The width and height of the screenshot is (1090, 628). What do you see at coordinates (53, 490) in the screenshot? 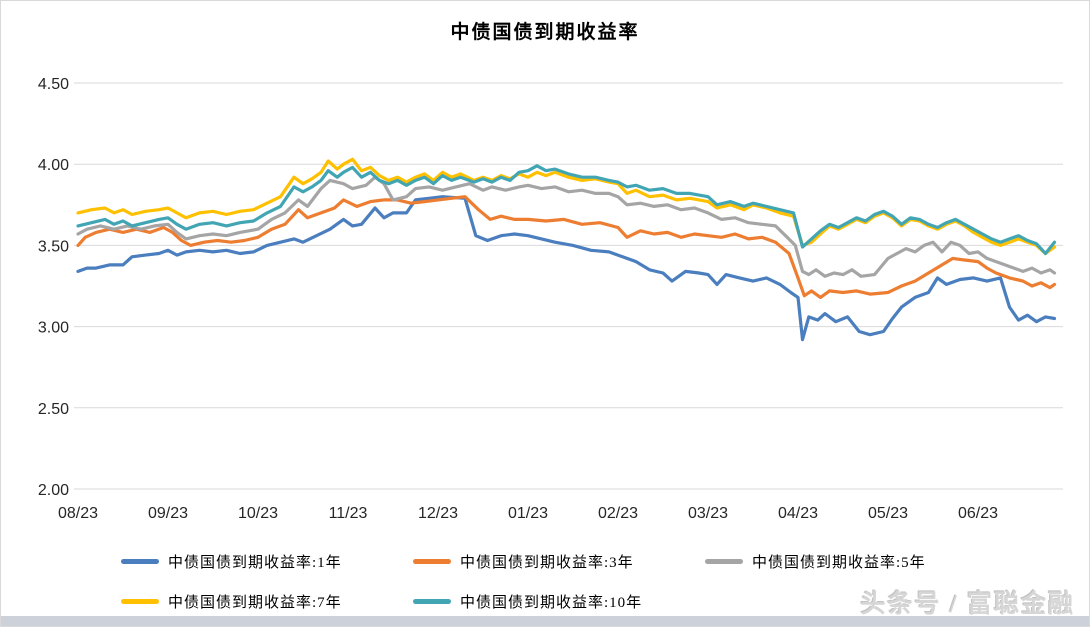
I see `y-tick-label: 2.00` at bounding box center [53, 490].